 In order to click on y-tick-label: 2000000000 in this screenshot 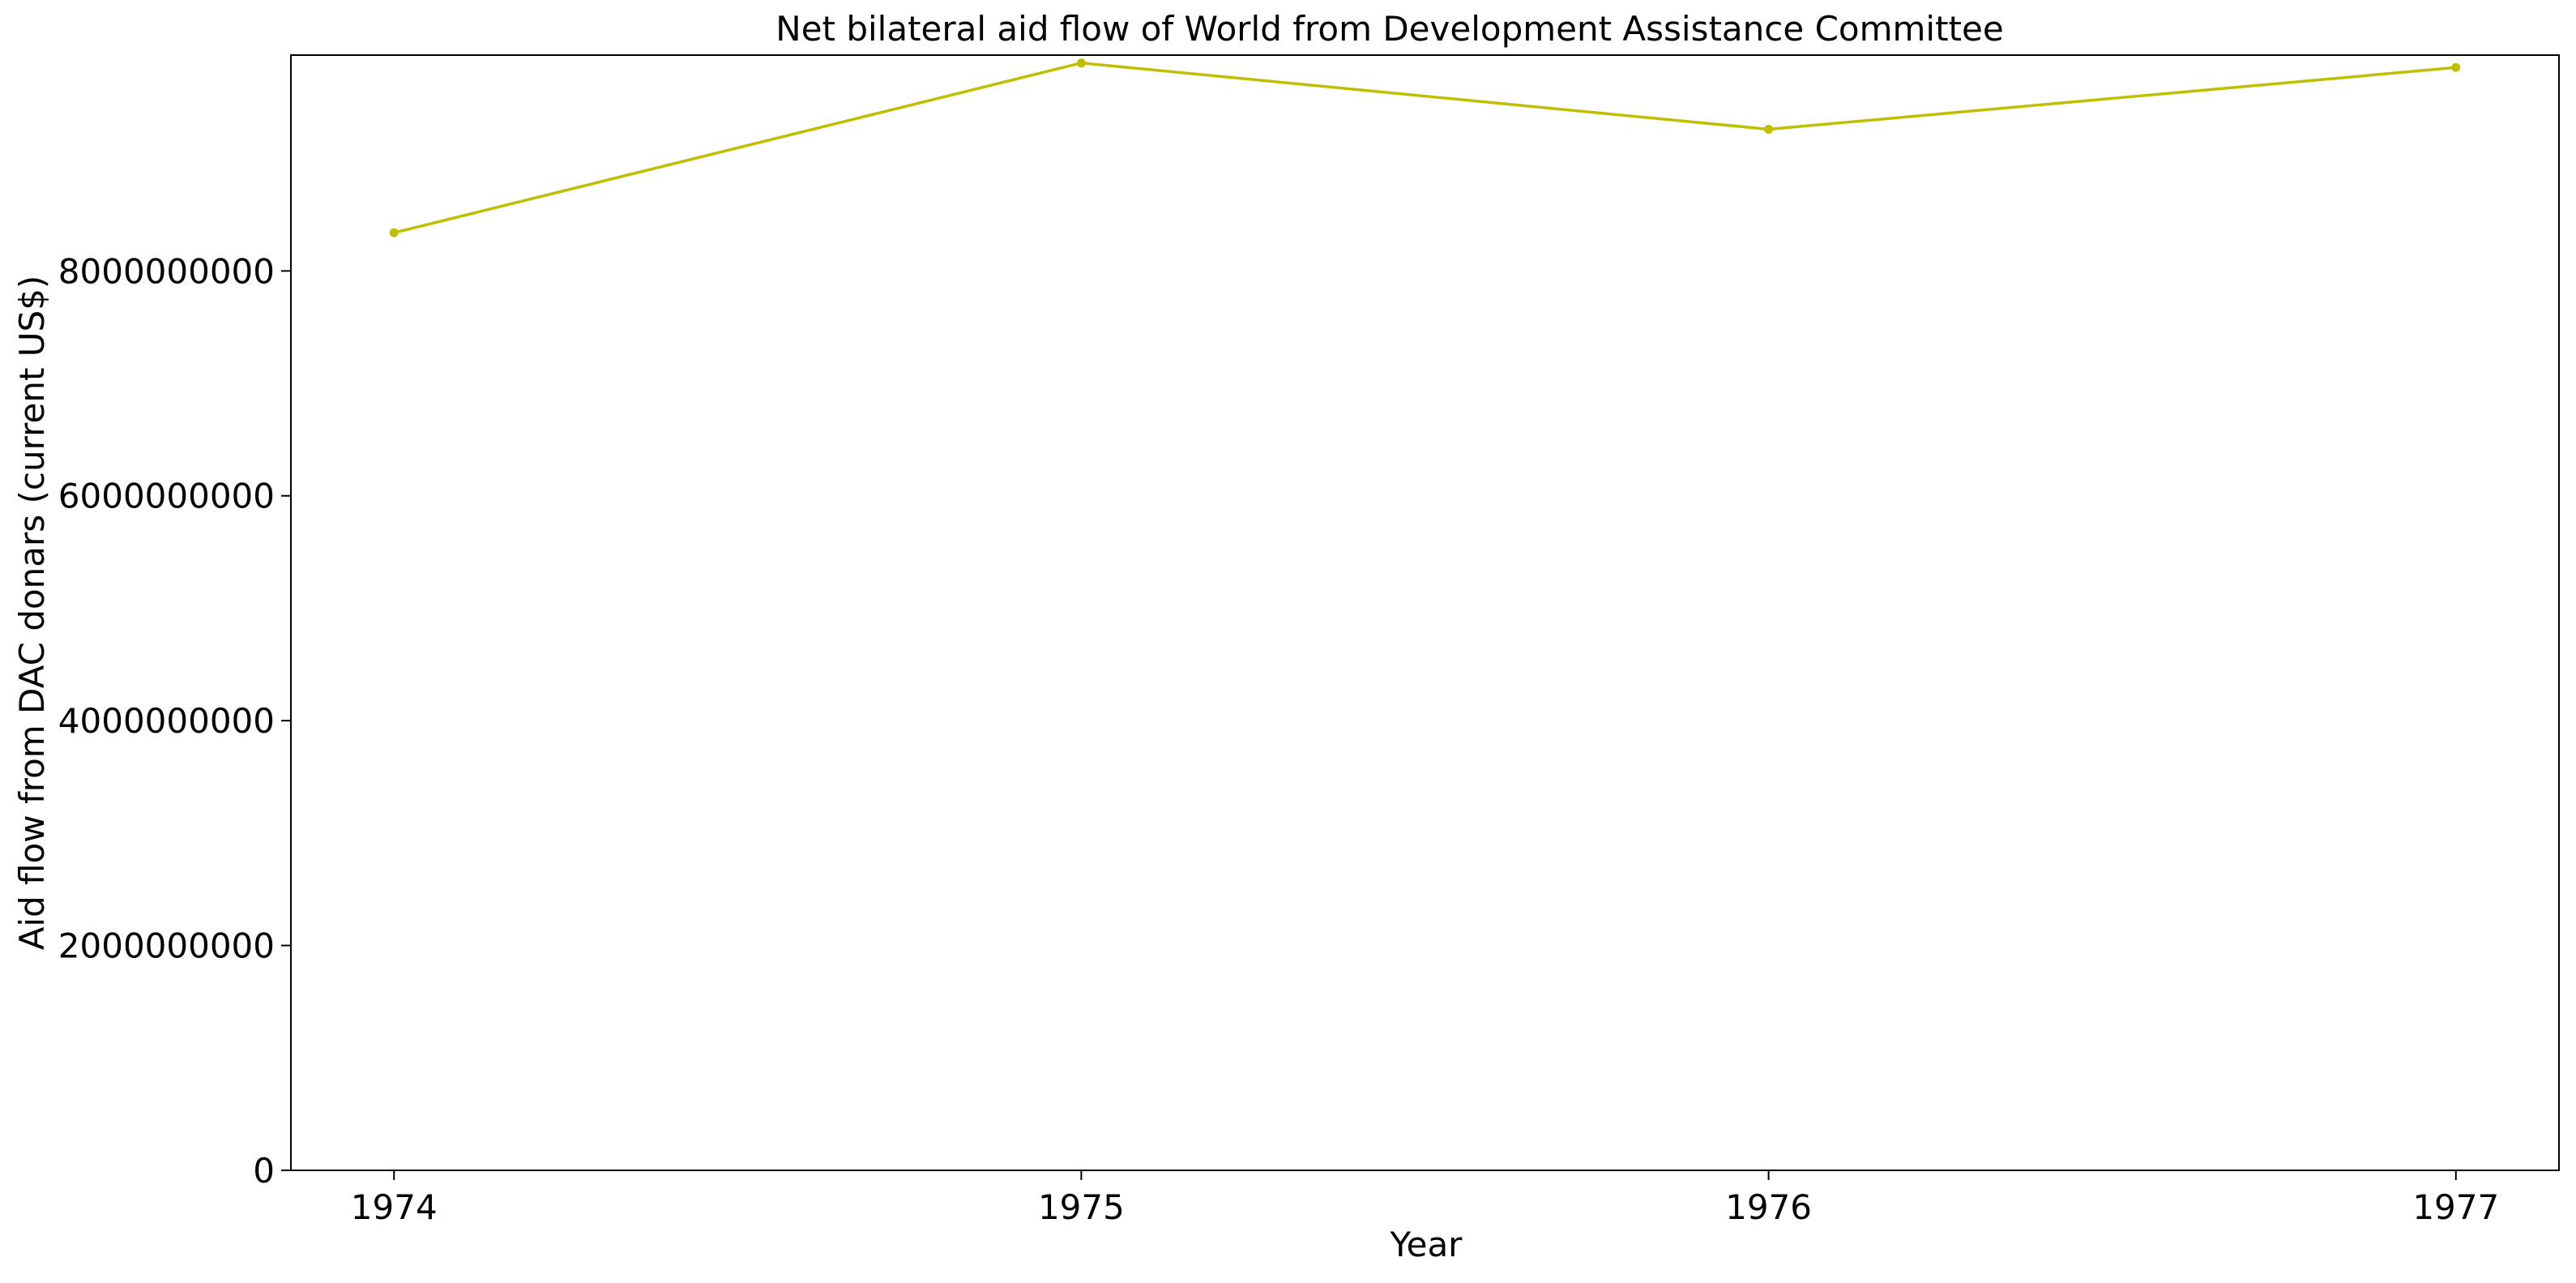, I will do `click(166, 946)`.